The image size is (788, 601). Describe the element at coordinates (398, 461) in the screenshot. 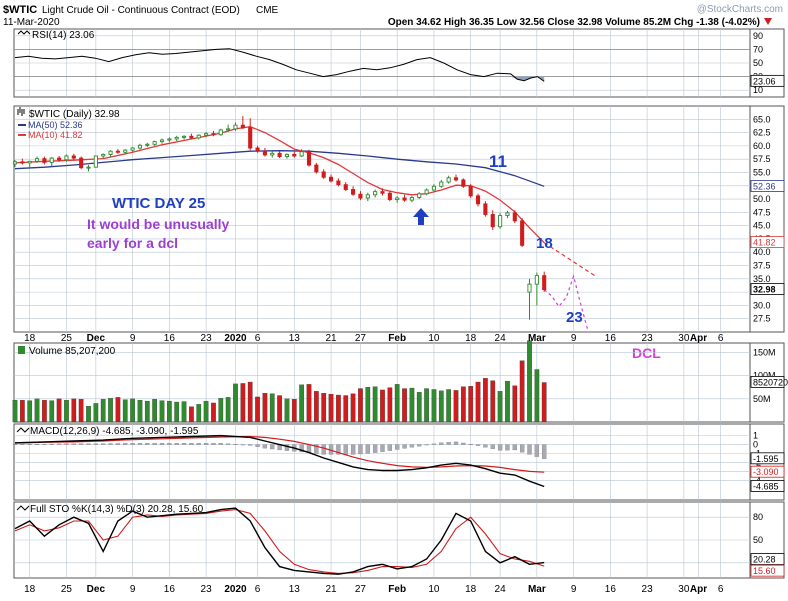

I see `macd-panel: 10-1-2-3-4-1.595-3.090-4.685` at that location.